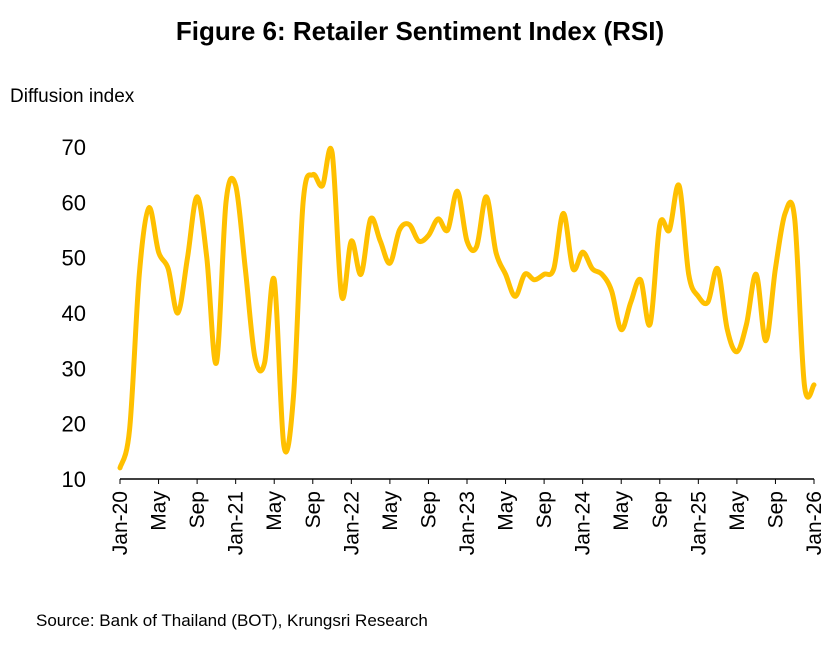  What do you see at coordinates (698, 523) in the screenshot?
I see `x-tick-label: Jan-25` at bounding box center [698, 523].